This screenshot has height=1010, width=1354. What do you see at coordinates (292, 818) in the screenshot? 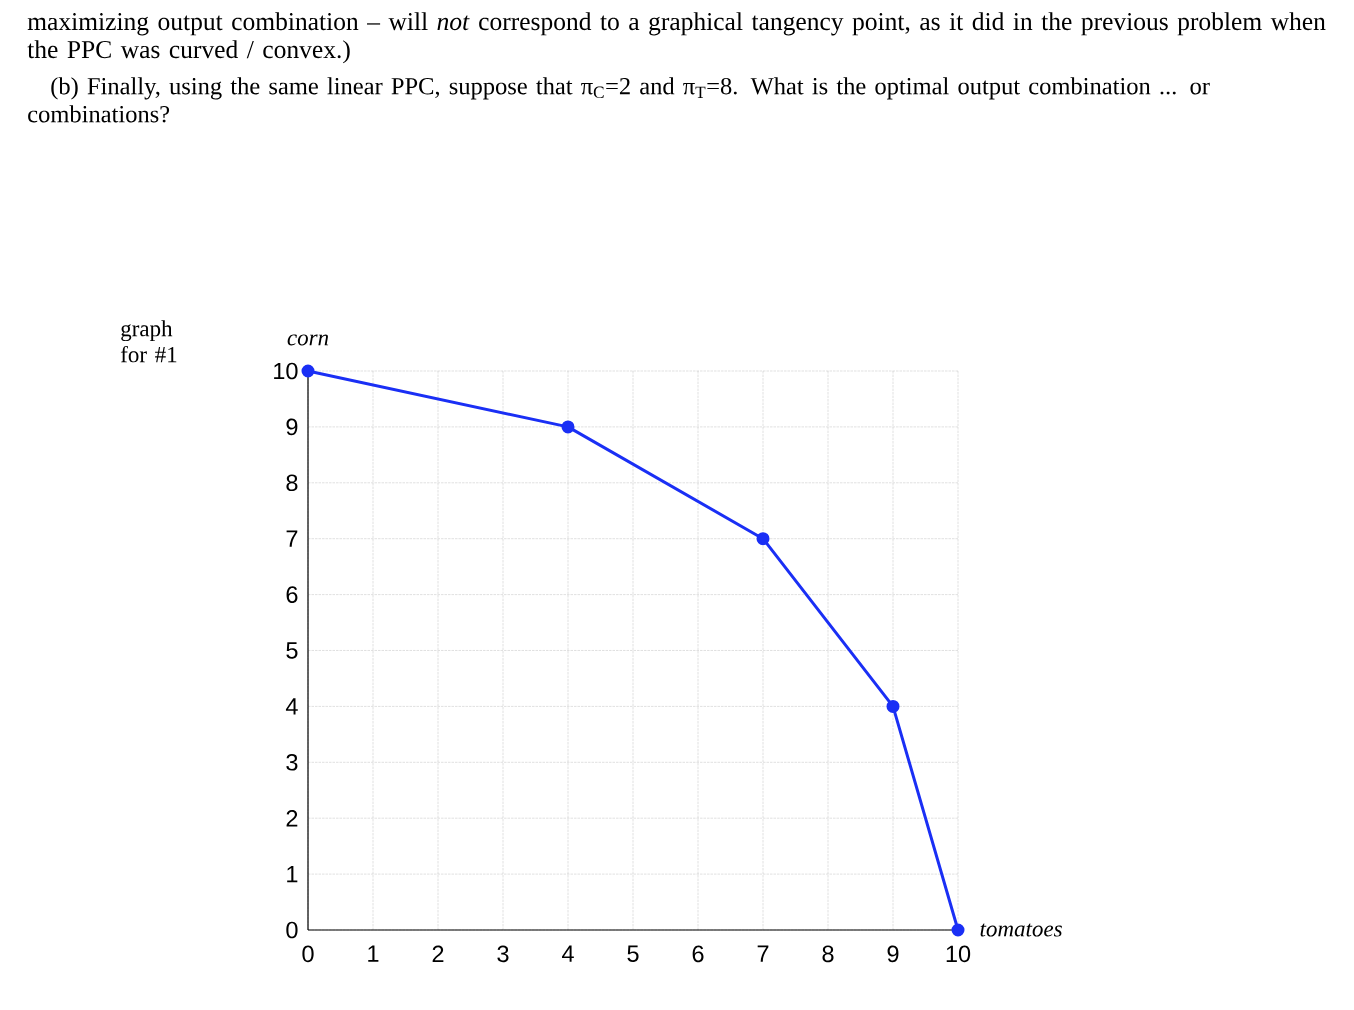
I see `y-tick-label: 2` at bounding box center [292, 818].